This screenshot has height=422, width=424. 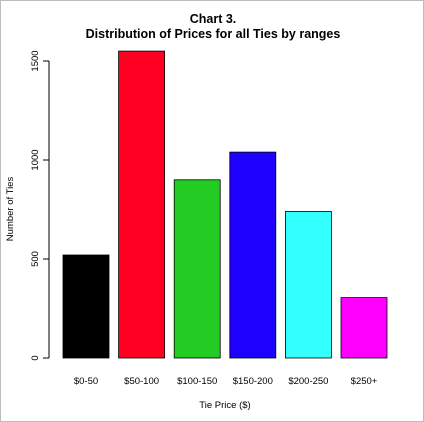 What do you see at coordinates (10, 209) in the screenshot?
I see `y-axis-label: Number of Ties` at bounding box center [10, 209].